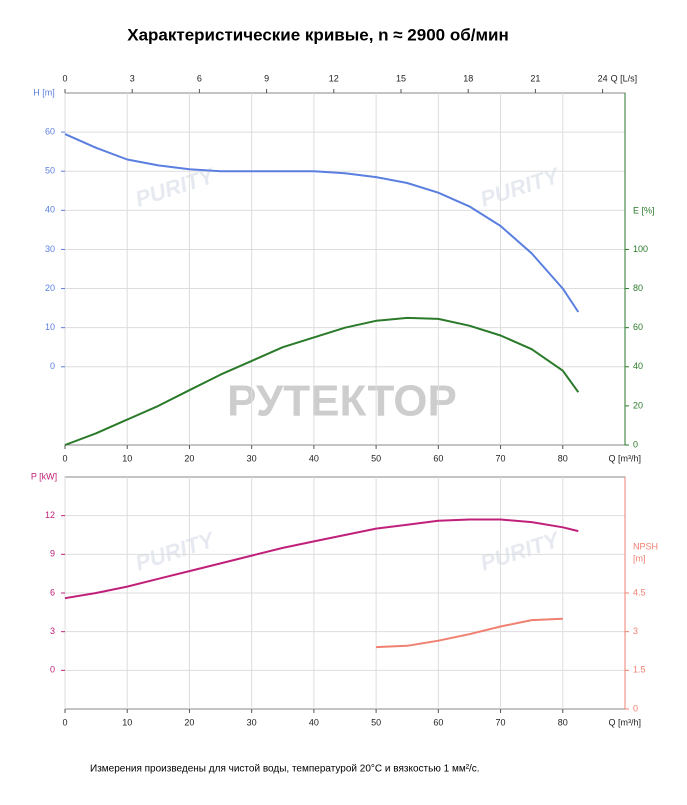  I want to click on y-tick-label: 40, so click(50, 210).